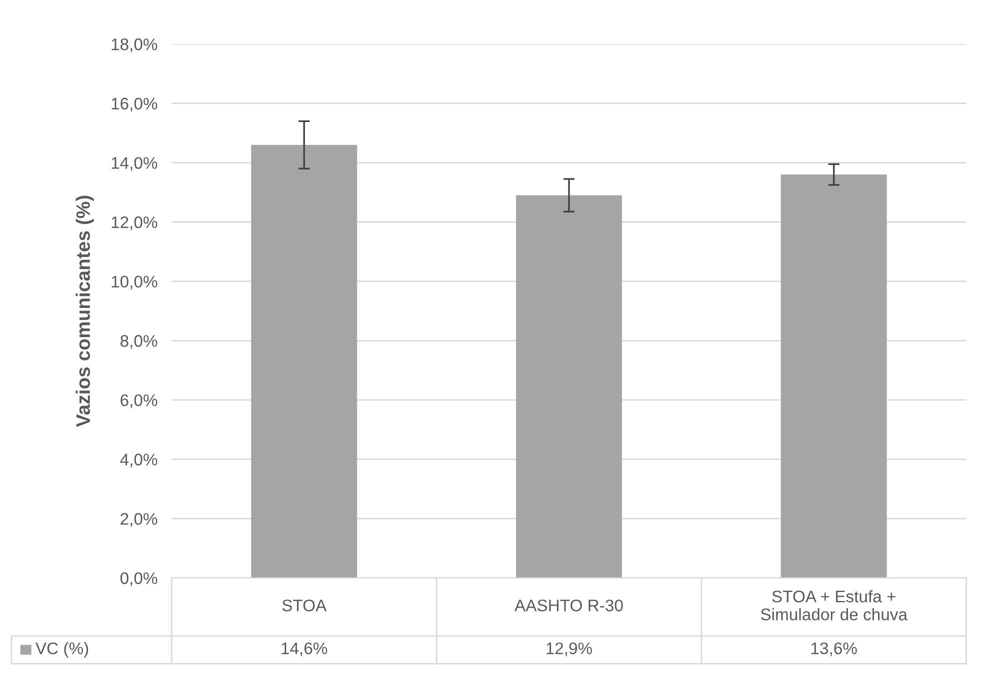 This screenshot has height=688, width=981. Describe the element at coordinates (568, 606) in the screenshot. I see `x-tick-label: AASHTO R-30` at that location.